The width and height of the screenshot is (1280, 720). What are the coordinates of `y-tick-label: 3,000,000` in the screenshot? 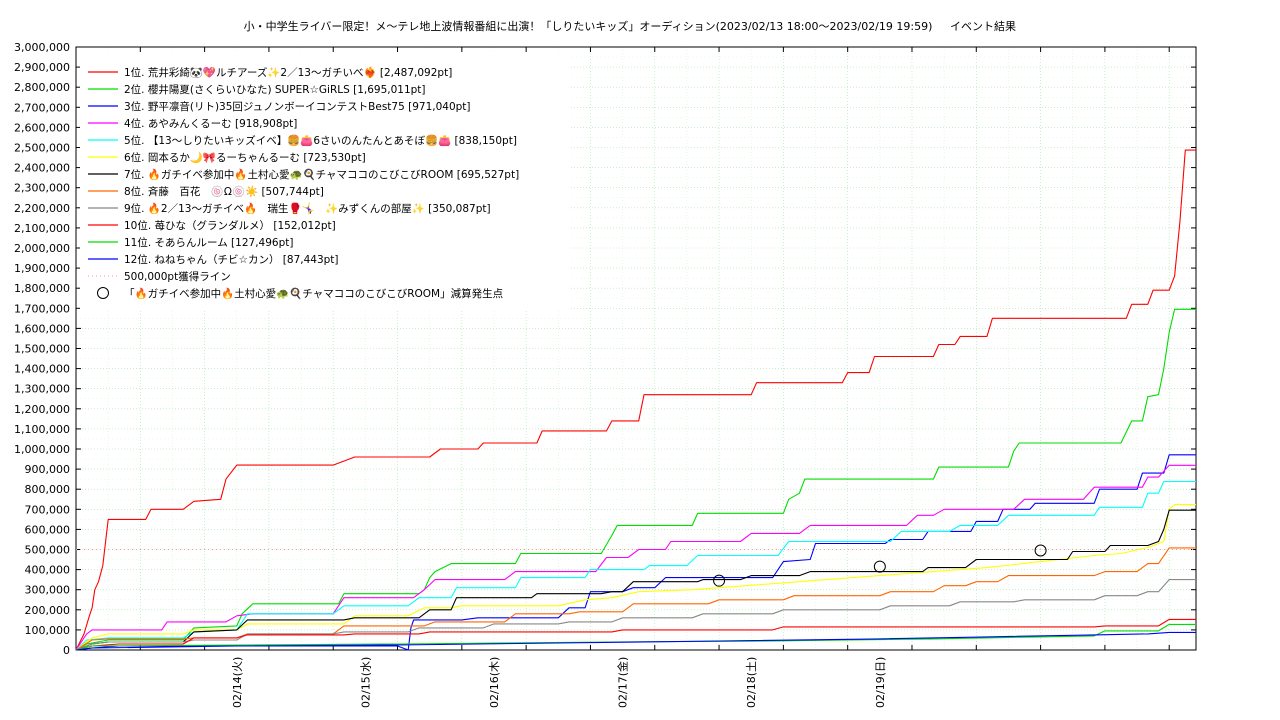 It's located at (42, 47).